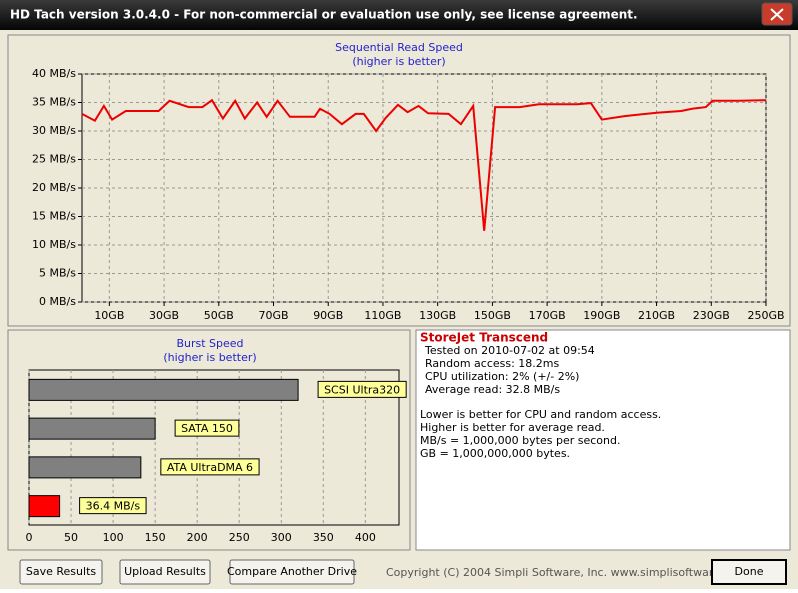 Image resolution: width=798 pixels, height=593 pixels. Describe the element at coordinates (57, 301) in the screenshot. I see `y-tick-label: 0 MB/s` at that location.